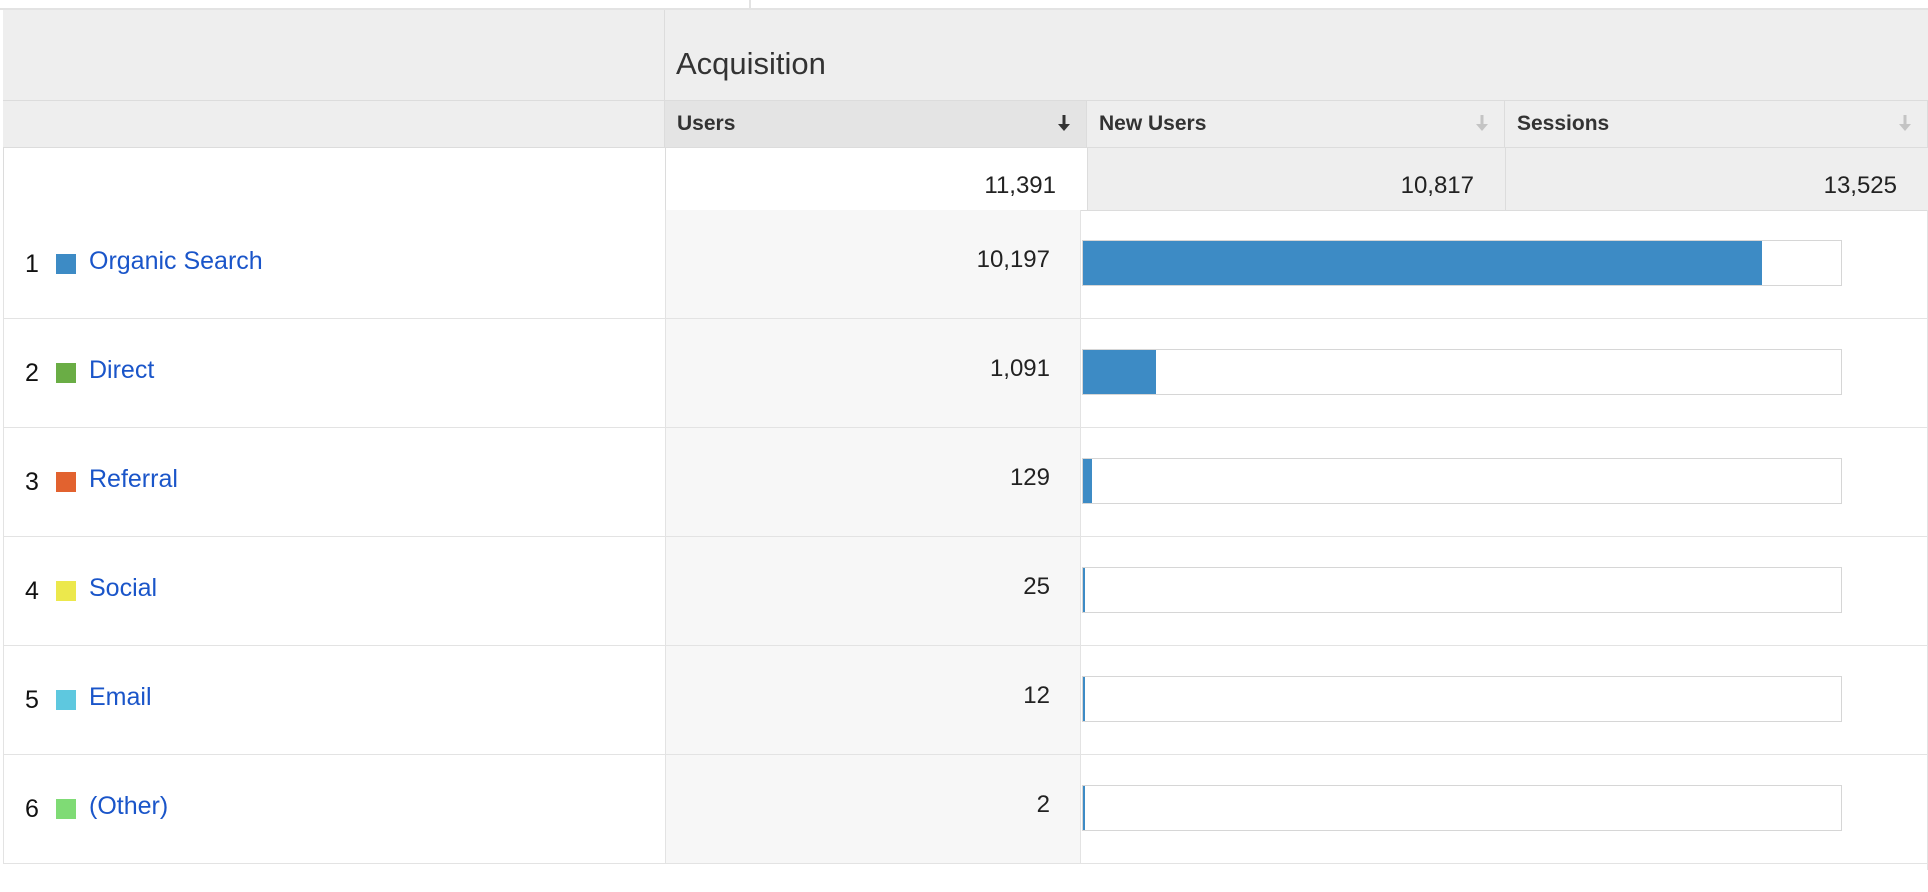 This screenshot has height=892, width=1928. I want to click on row-rank: 1, so click(32, 264).